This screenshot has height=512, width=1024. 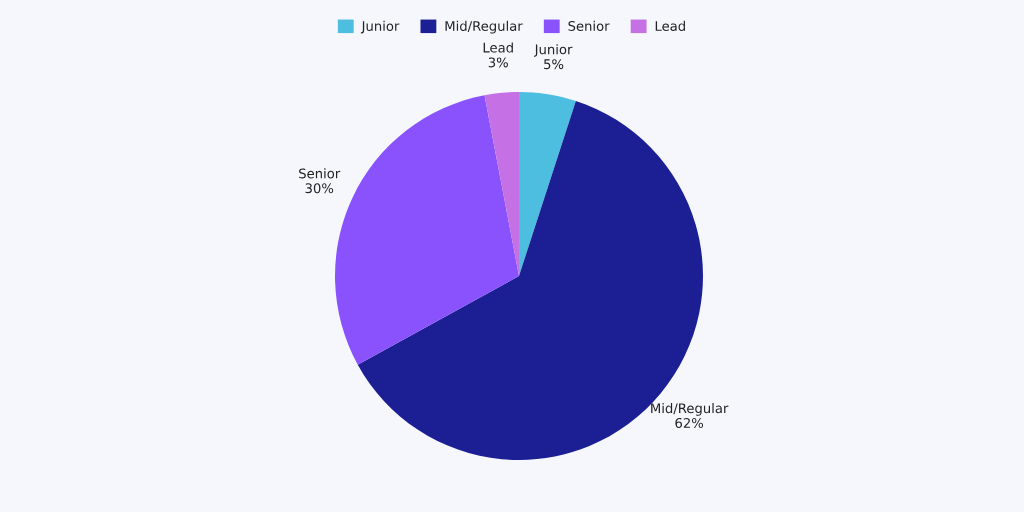 What do you see at coordinates (484, 27) in the screenshot?
I see `legend-label: Mid/Regular` at bounding box center [484, 27].